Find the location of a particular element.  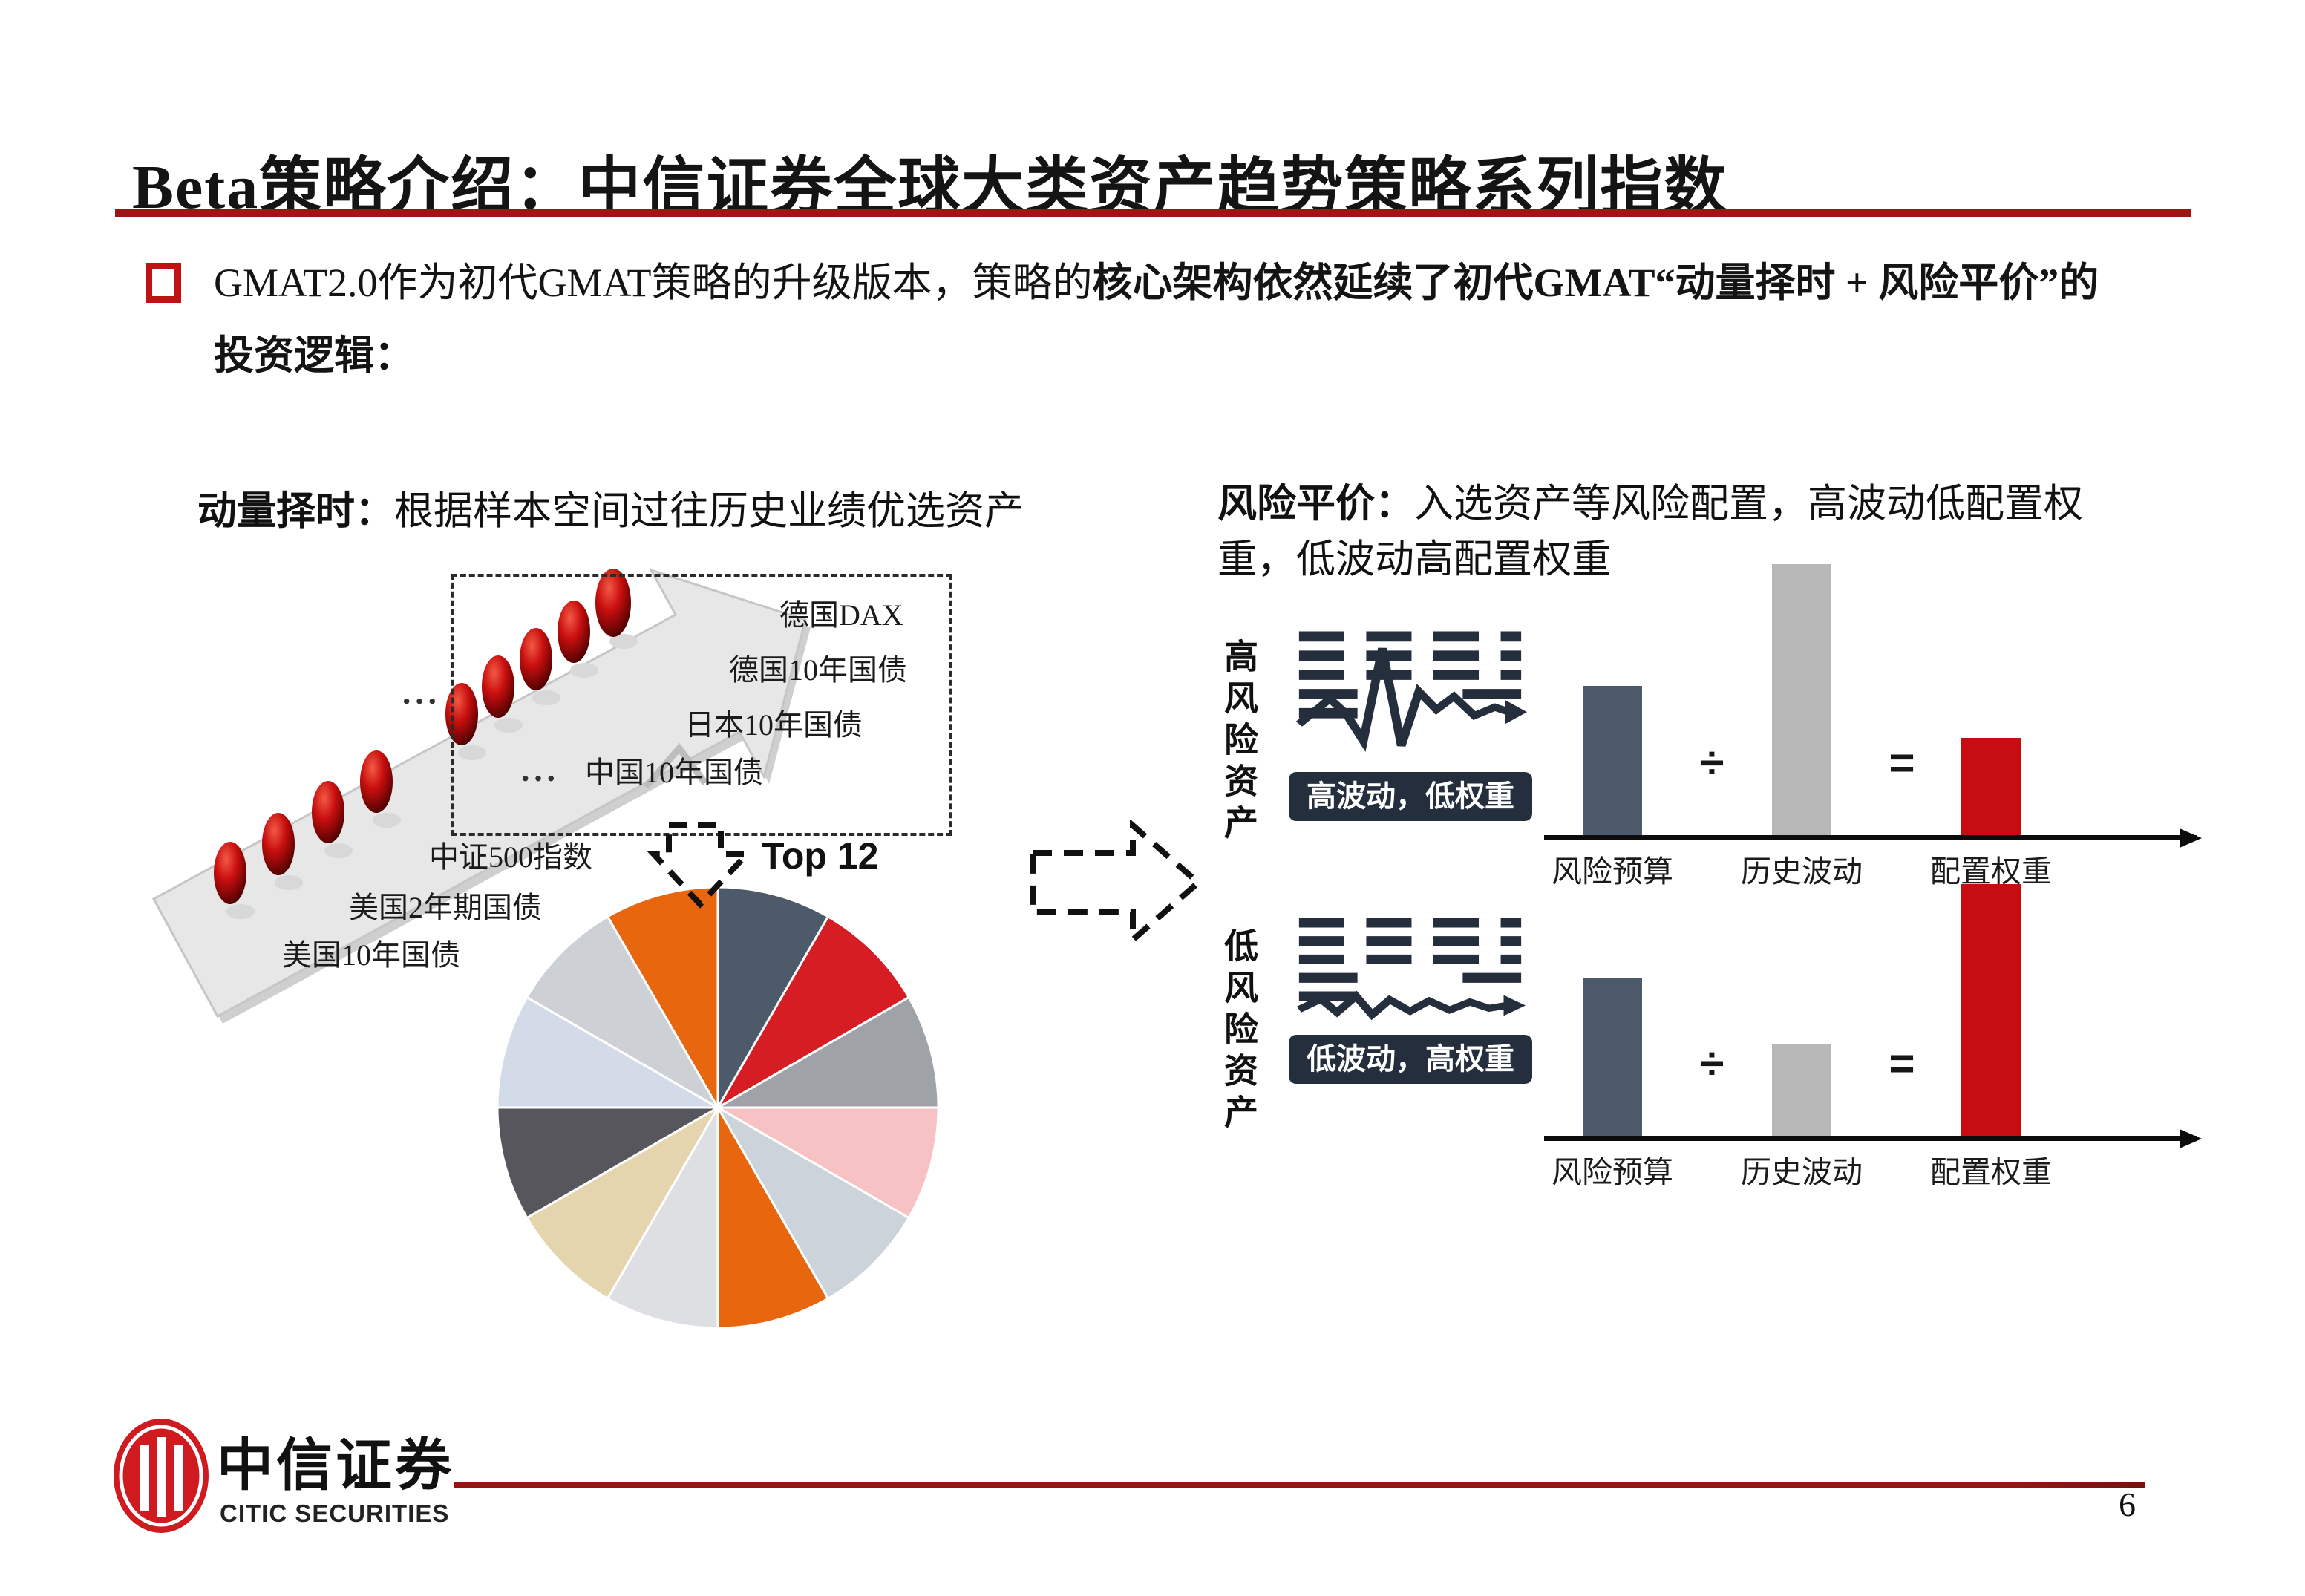

pie-chart is located at coordinates (718, 1107).